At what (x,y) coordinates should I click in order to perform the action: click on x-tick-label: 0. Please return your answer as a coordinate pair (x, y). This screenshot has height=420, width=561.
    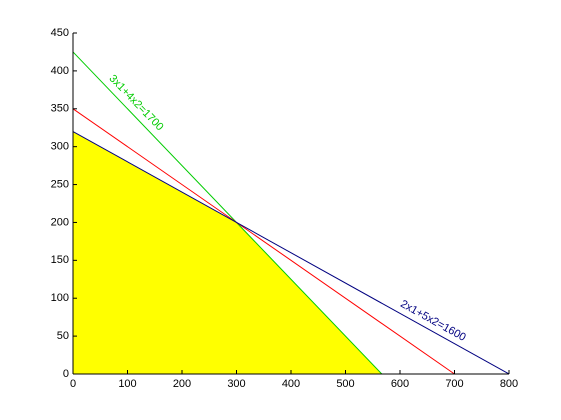
    Looking at the image, I should click on (73, 384).